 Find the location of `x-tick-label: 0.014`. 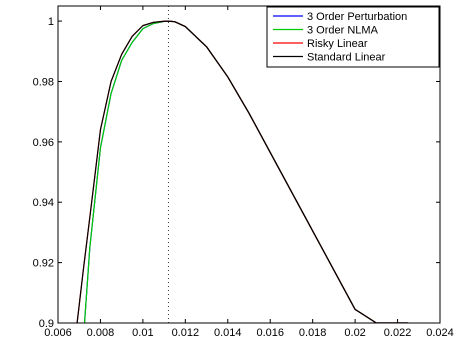

x-tick-label: 0.014 is located at coordinates (228, 333).